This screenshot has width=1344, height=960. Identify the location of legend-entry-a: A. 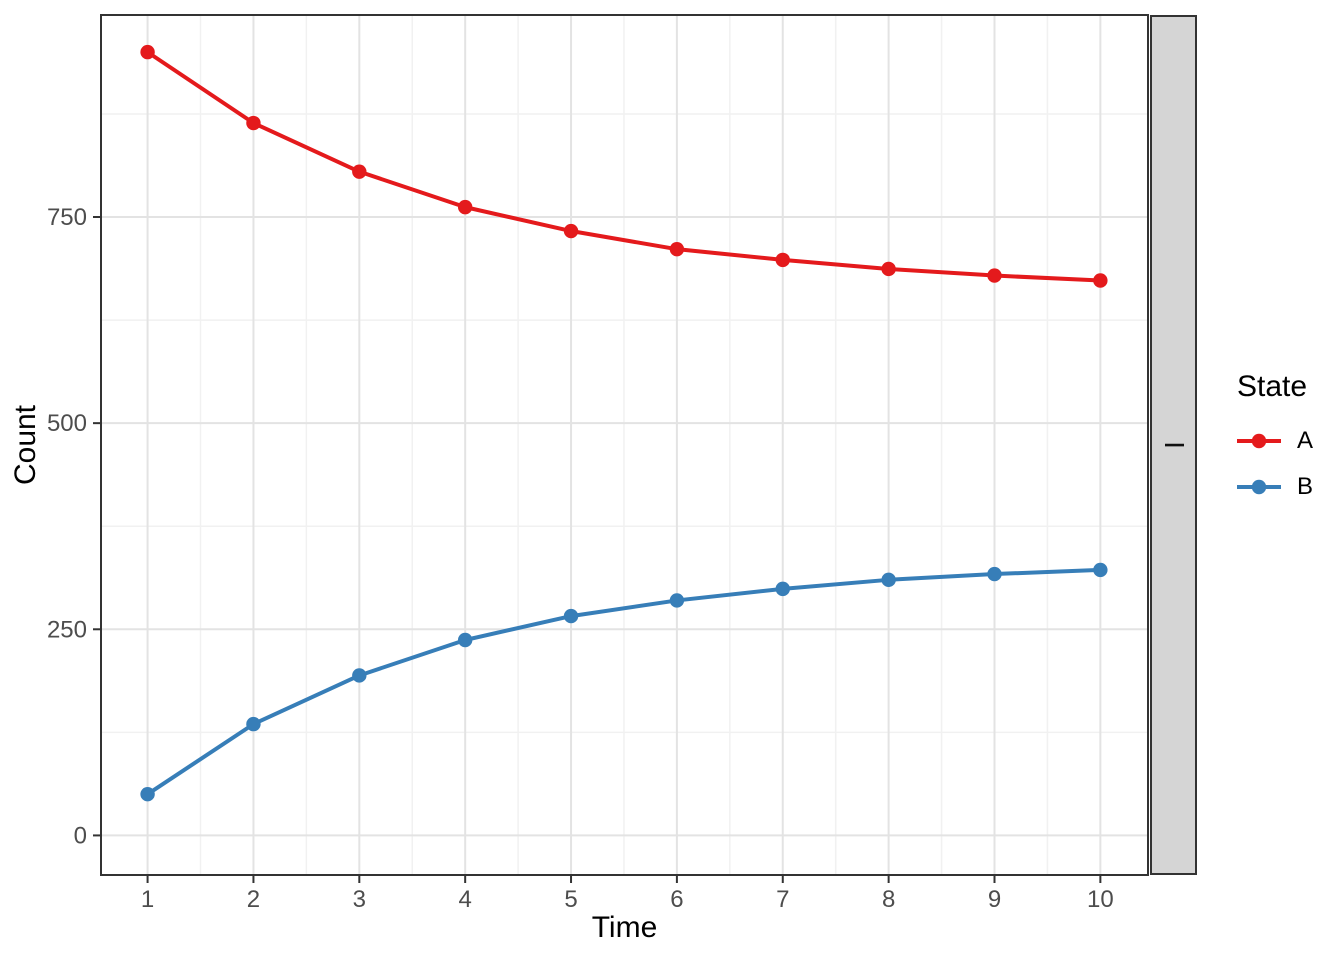
(1275, 441).